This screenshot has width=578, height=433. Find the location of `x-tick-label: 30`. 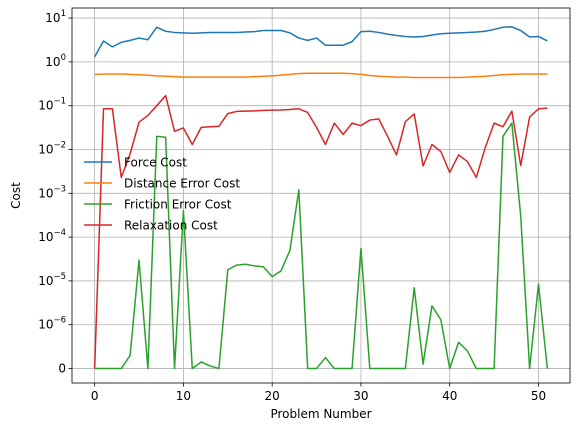

x-tick-label: 30 is located at coordinates (360, 396).